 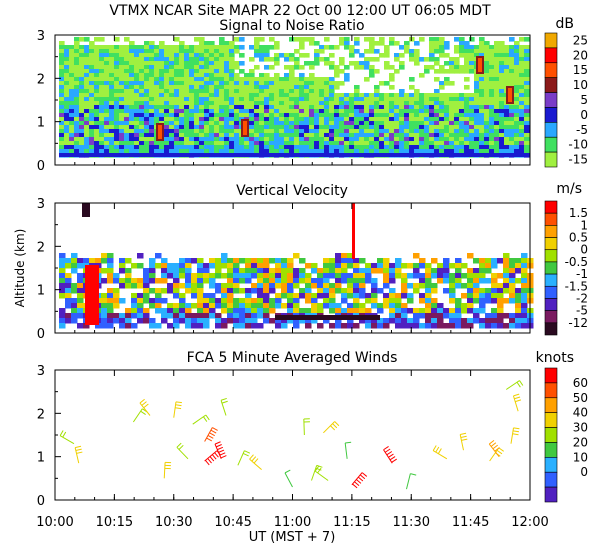 What do you see at coordinates (584, 115) in the screenshot?
I see `snr-colorbar-label: 0` at bounding box center [584, 115].